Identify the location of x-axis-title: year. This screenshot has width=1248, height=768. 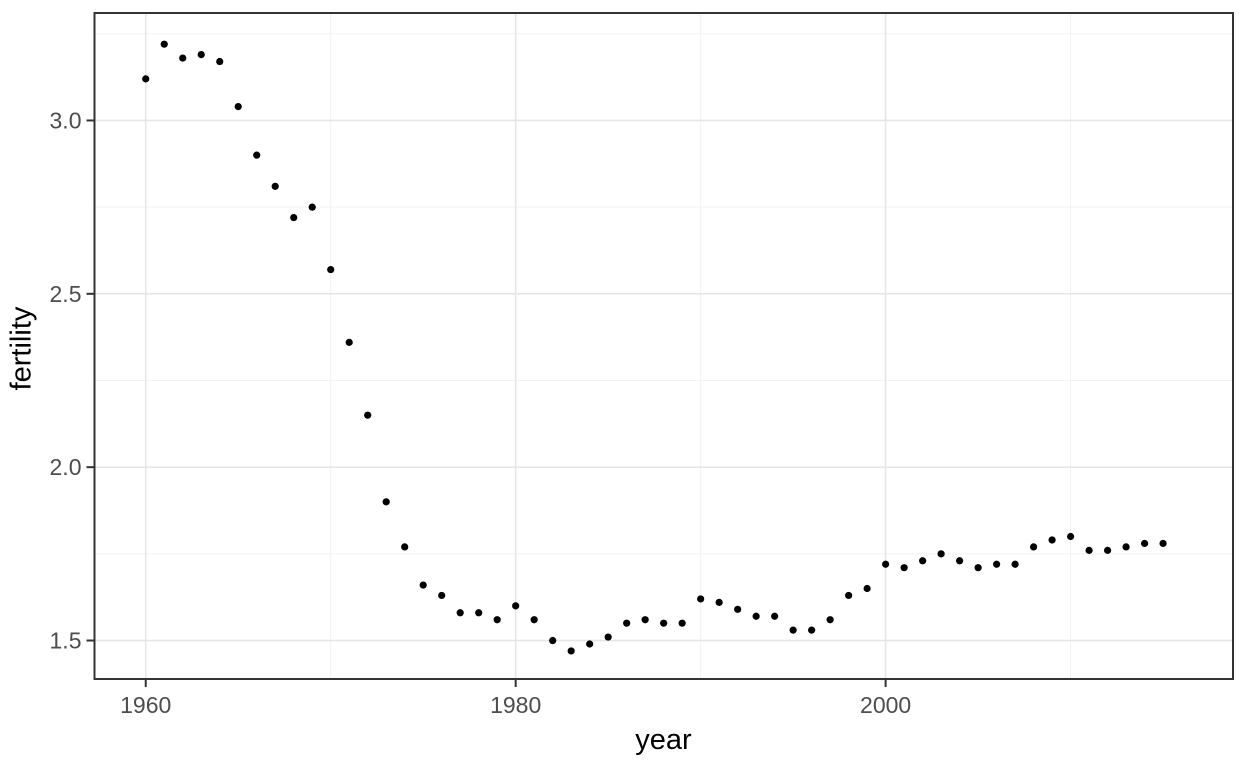
(663, 740).